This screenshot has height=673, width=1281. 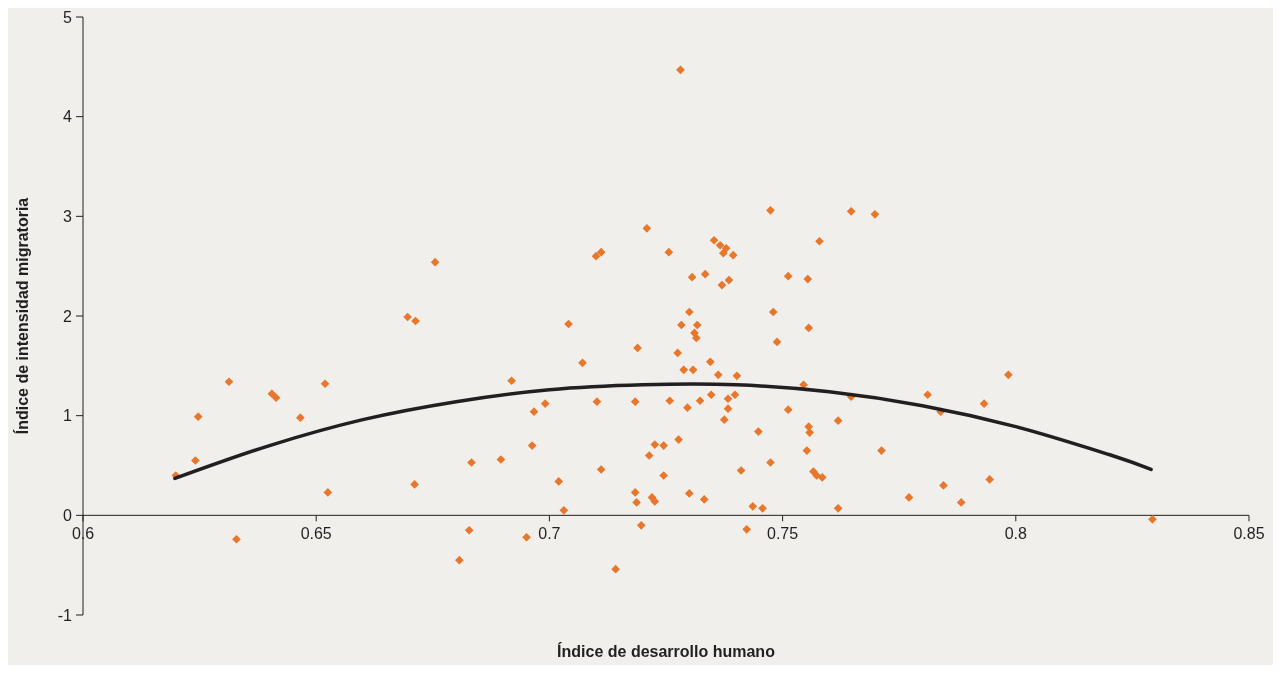 I want to click on x-tick-label: 0.75, so click(x=783, y=534).